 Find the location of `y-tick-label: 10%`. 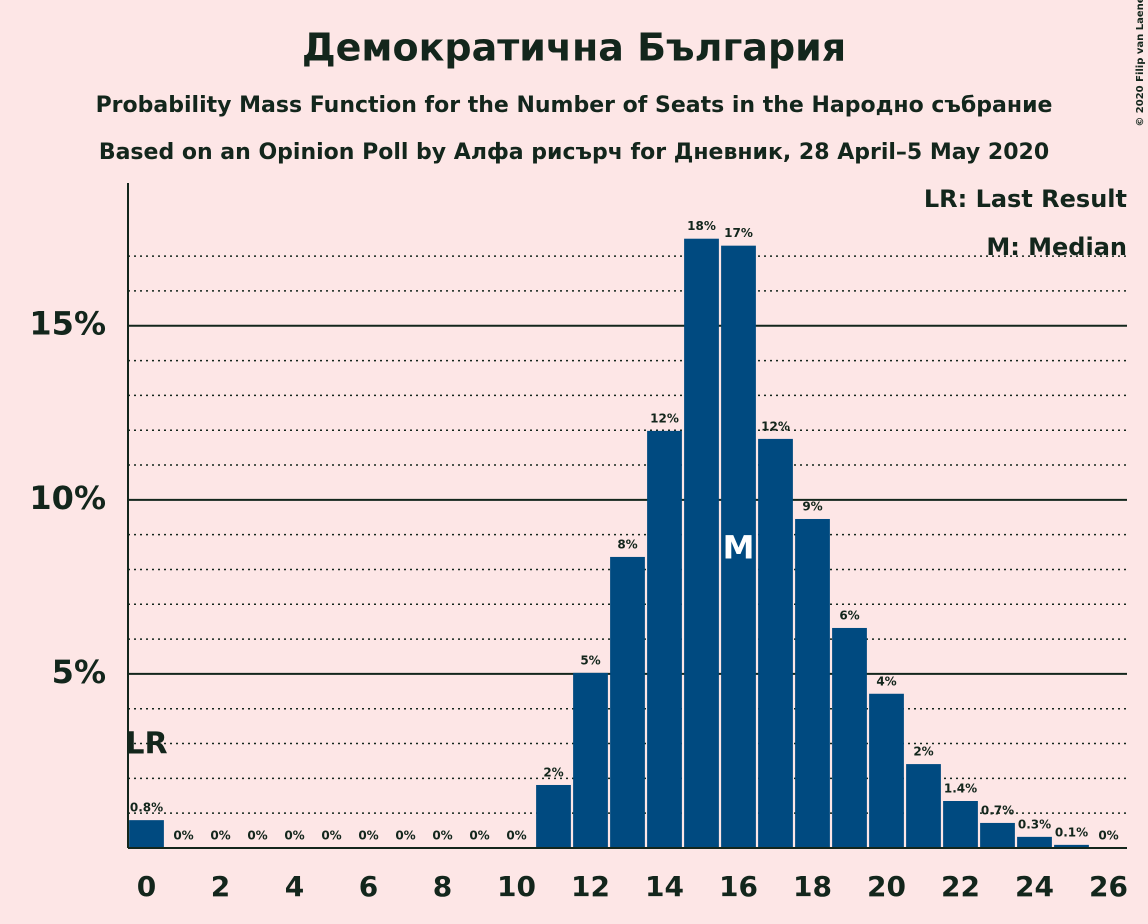

y-tick-label: 10% is located at coordinates (67, 498).